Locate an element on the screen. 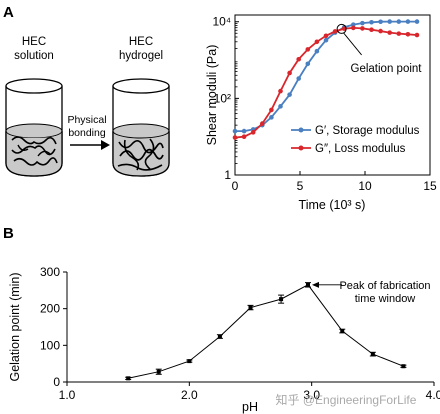  gelation-point-marker is located at coordinates (341, 28).